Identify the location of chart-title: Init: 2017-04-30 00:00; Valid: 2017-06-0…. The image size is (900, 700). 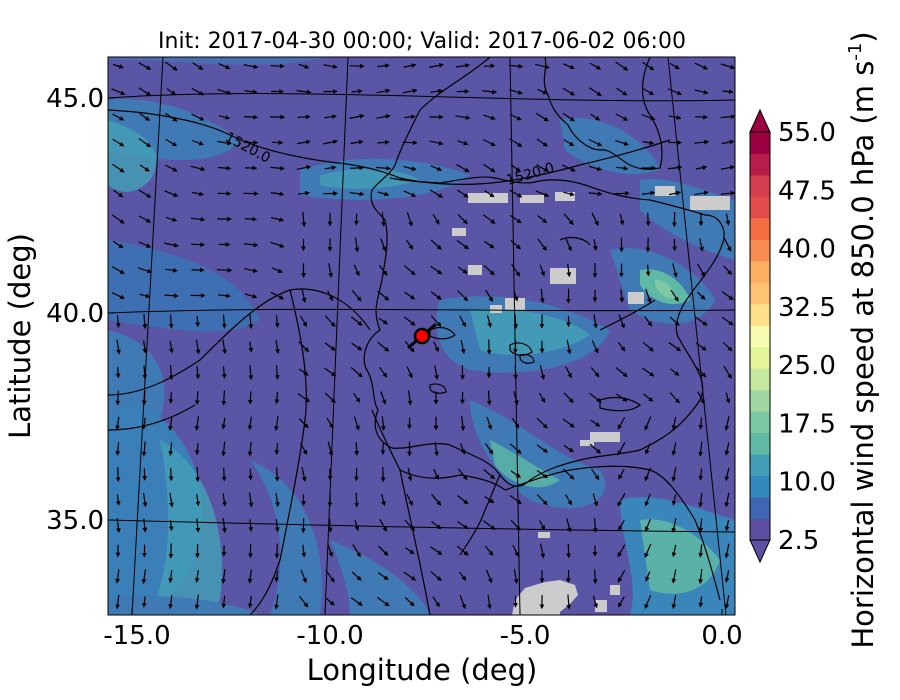
(422, 41).